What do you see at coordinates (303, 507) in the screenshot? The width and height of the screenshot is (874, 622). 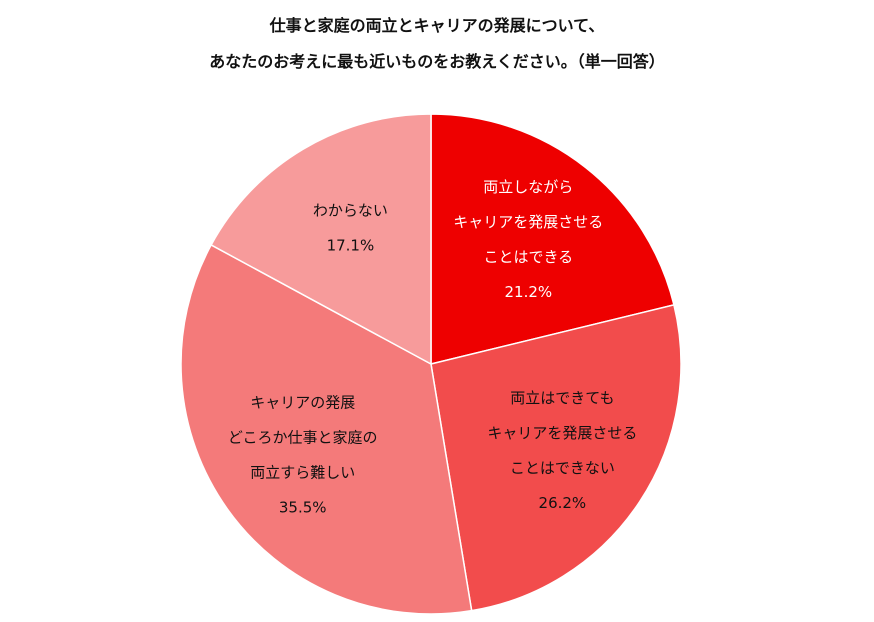 I see `pie-slice-3-value: 35.5%` at bounding box center [303, 507].